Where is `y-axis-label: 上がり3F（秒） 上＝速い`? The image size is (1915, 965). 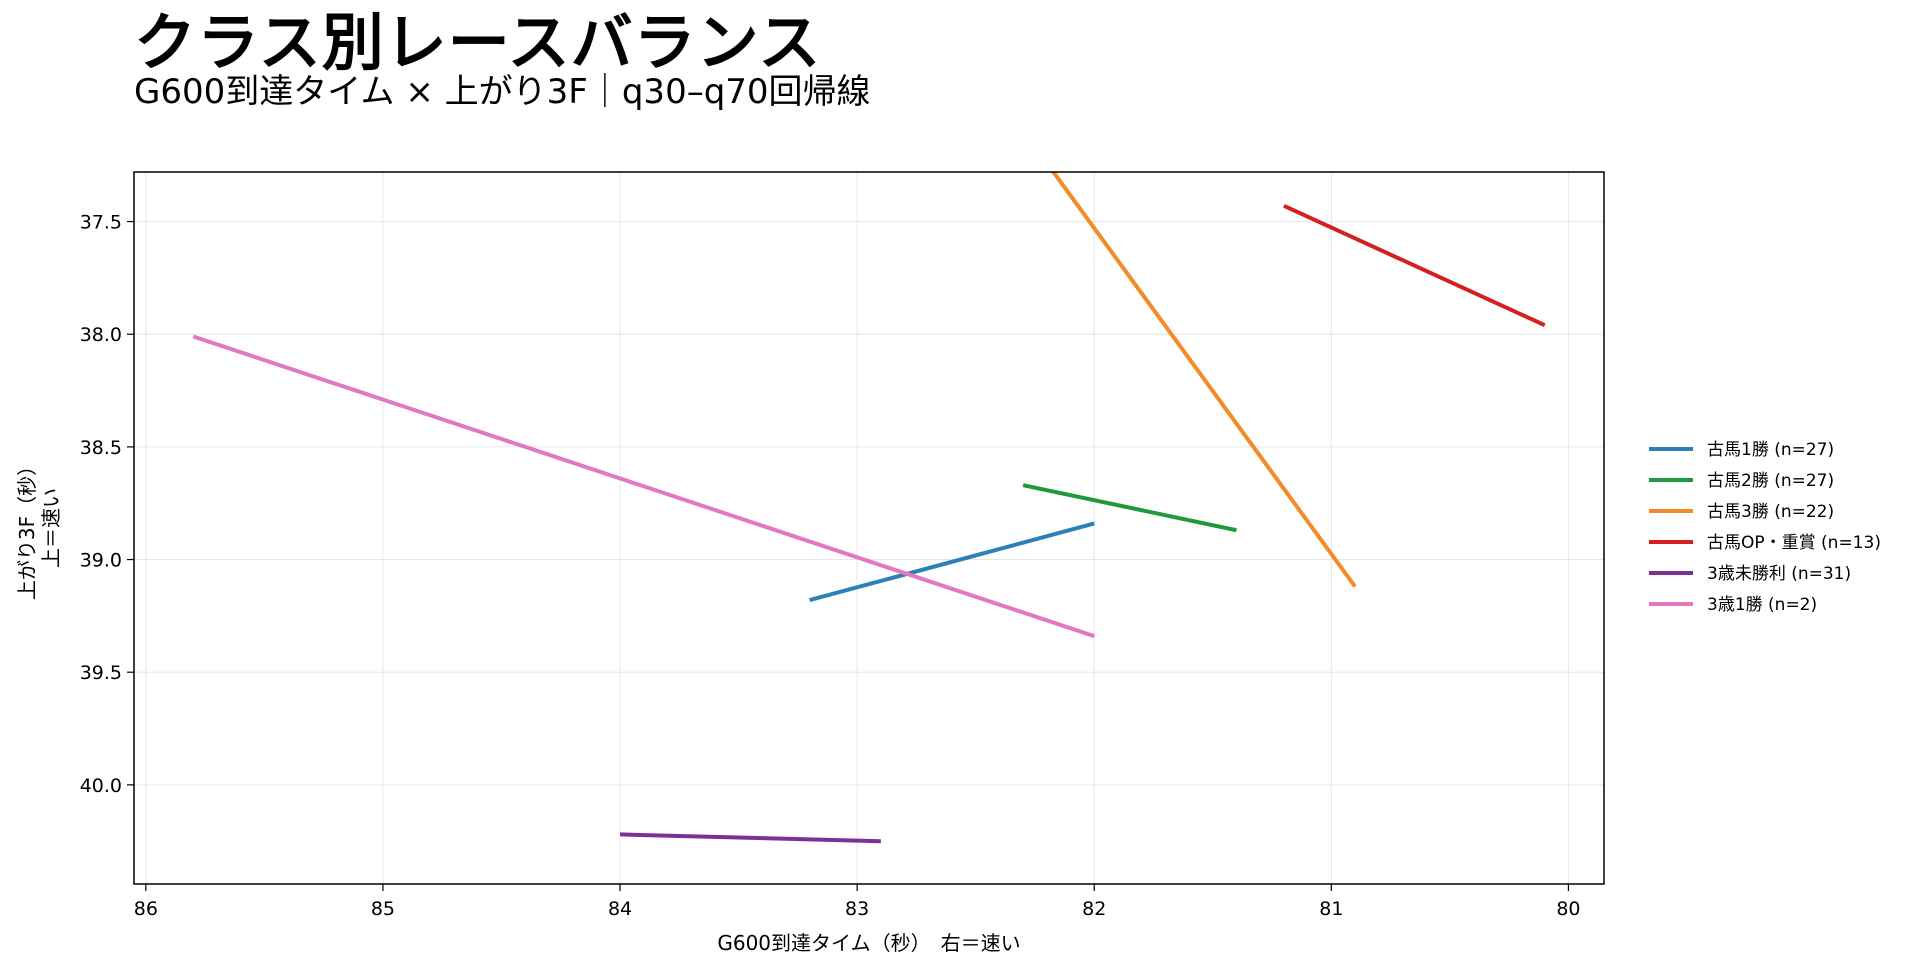 y-axis-label: 上がり3F（秒） 上＝速い is located at coordinates (39, 528).